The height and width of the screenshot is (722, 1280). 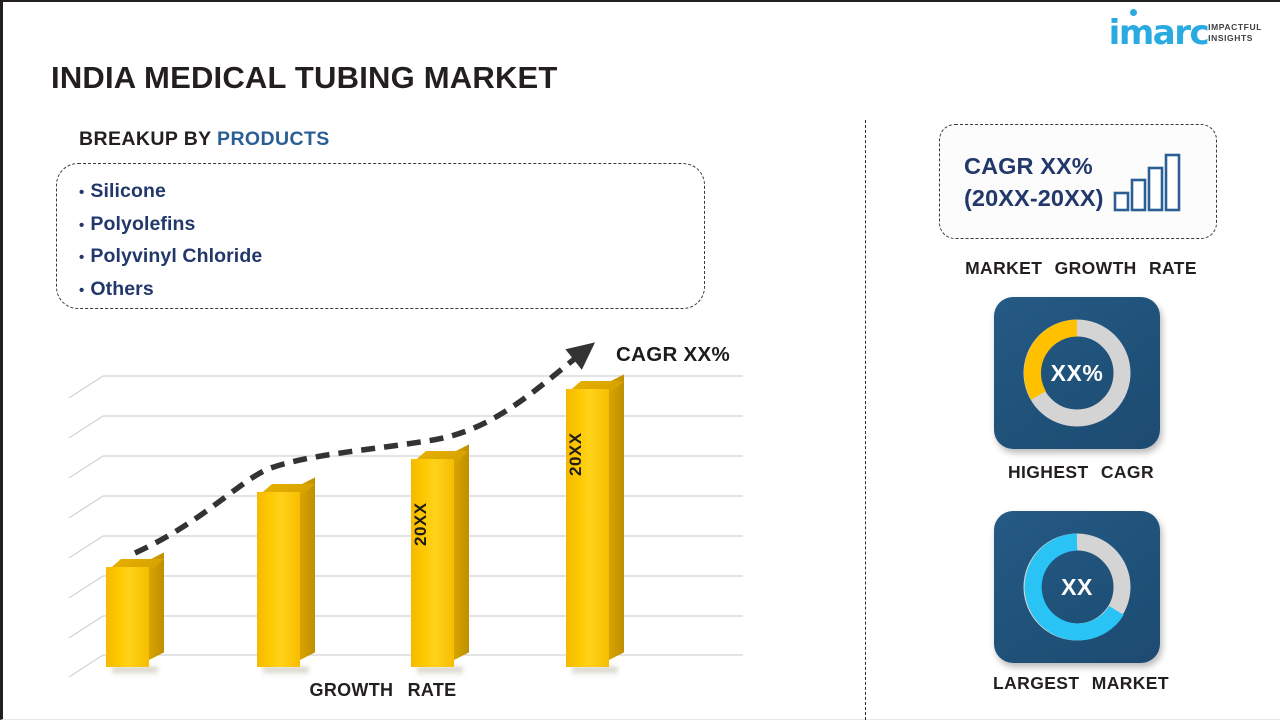 I want to click on highest-cagr-label: HIGHEST CAGR, so click(x=1081, y=472).